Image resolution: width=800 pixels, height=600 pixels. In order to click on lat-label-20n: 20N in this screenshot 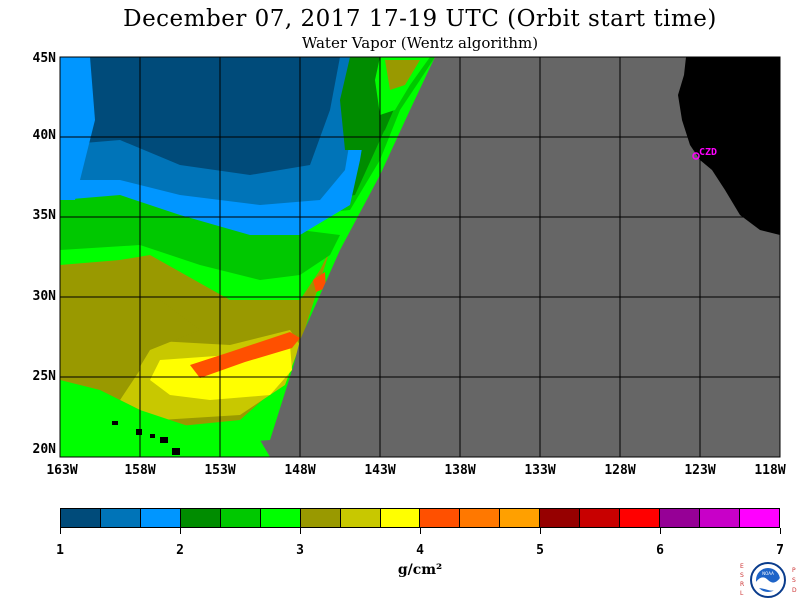, I will do `click(44, 449)`.